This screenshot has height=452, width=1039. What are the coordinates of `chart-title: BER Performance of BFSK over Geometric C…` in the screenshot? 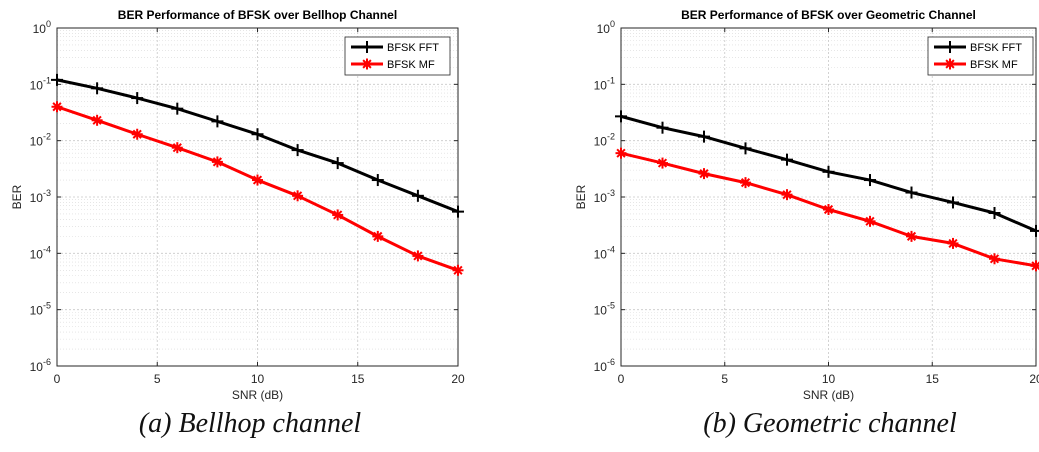 It's located at (828, 15).